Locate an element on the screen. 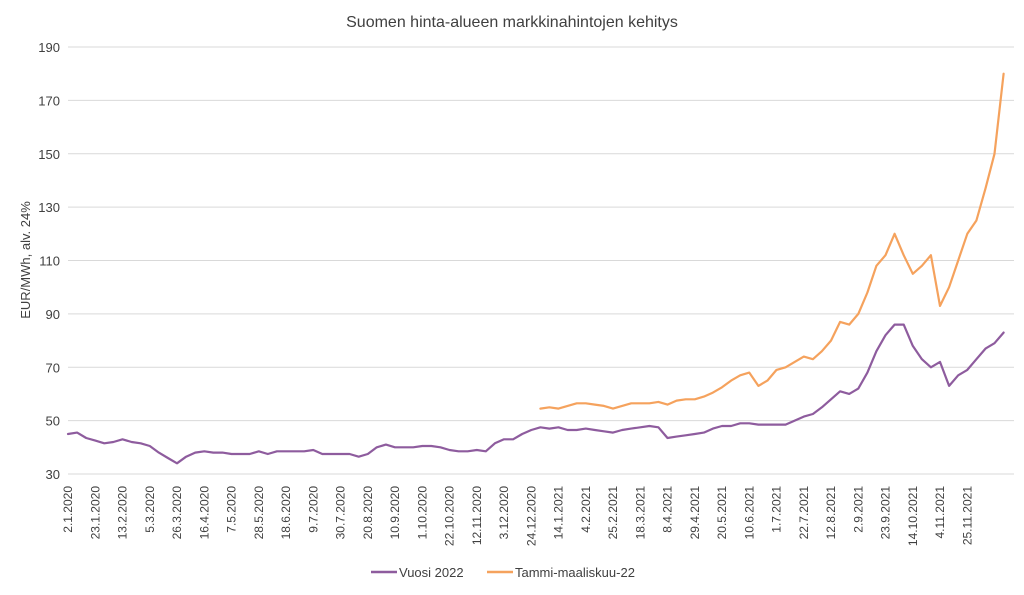 This screenshot has width=1024, height=595. x-tick-label: 25.11.2021 is located at coordinates (967, 515).